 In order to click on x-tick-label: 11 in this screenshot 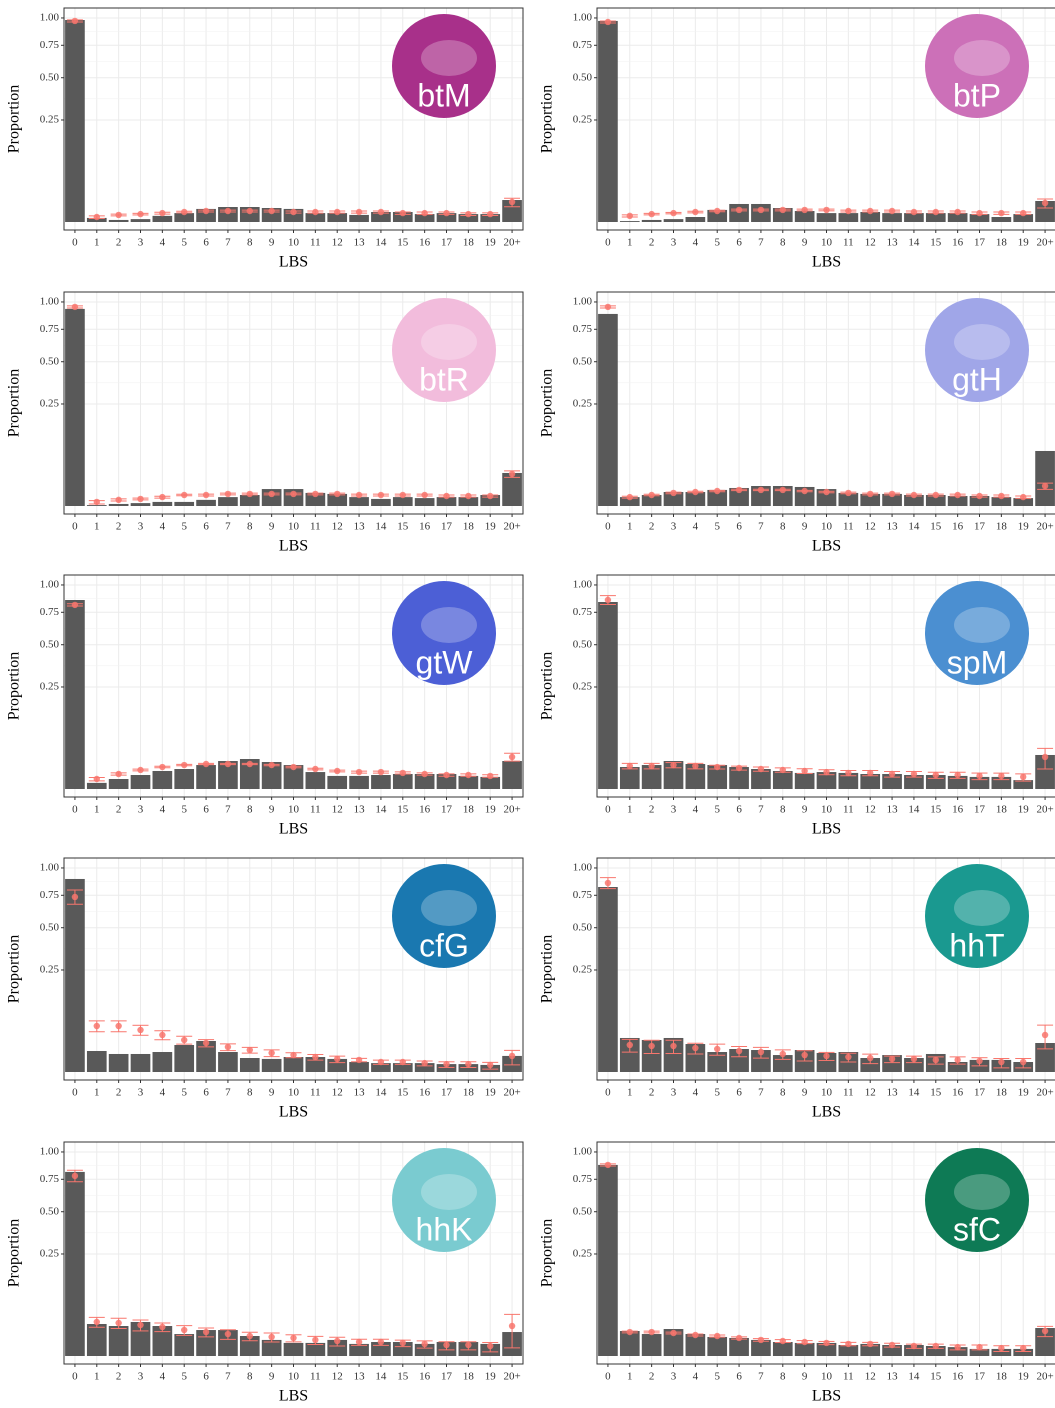, I will do `click(315, 1093)`.